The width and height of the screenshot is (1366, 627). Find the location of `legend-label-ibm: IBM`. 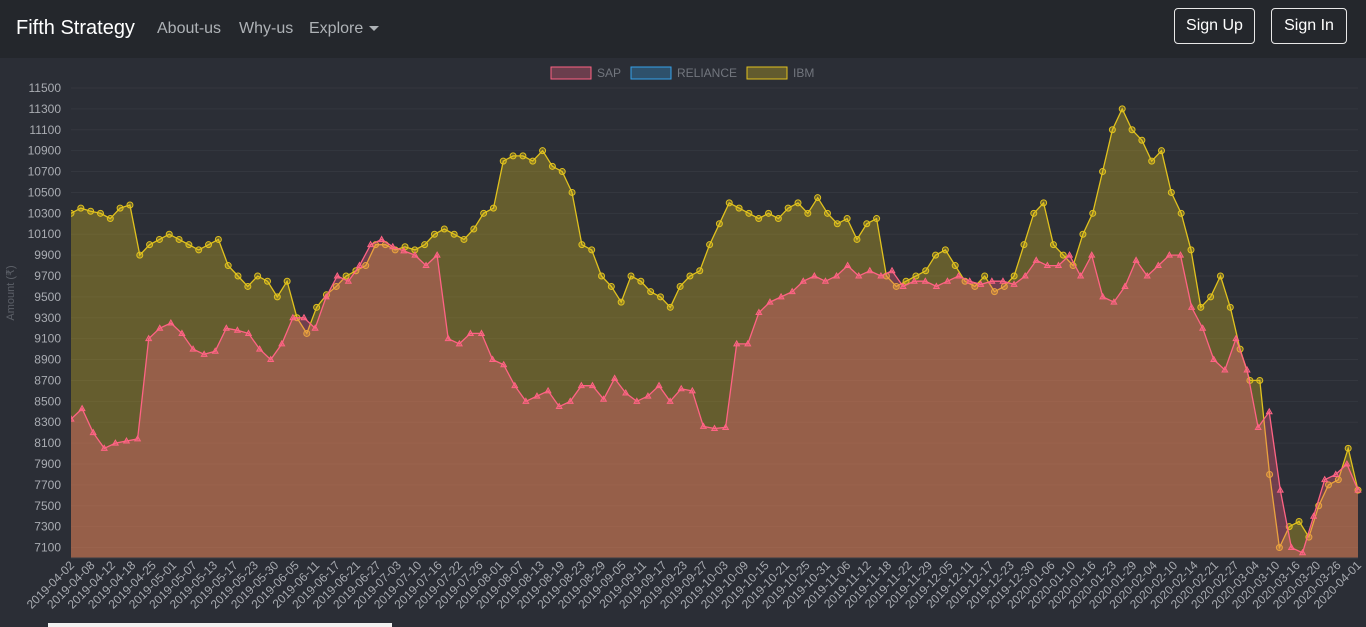

legend-label-ibm: IBM is located at coordinates (803, 73).